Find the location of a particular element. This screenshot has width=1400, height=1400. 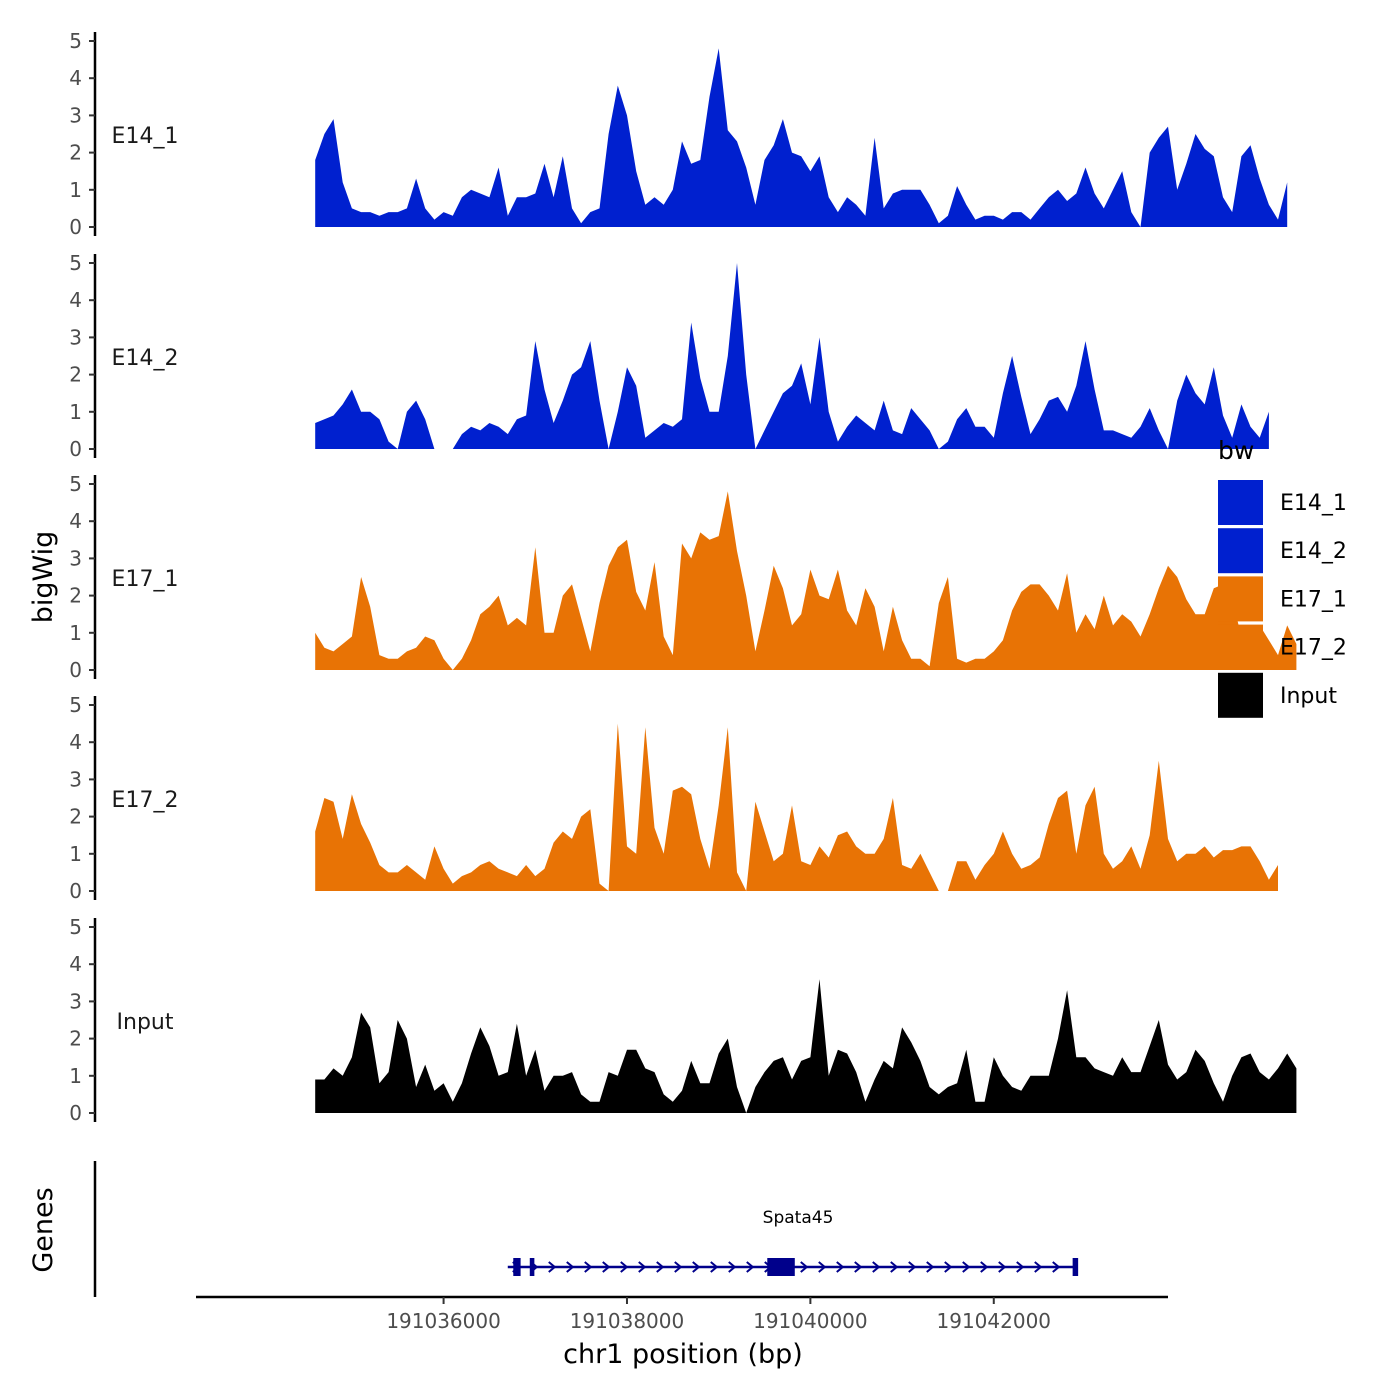

signal-area-Input is located at coordinates (806, 1046).